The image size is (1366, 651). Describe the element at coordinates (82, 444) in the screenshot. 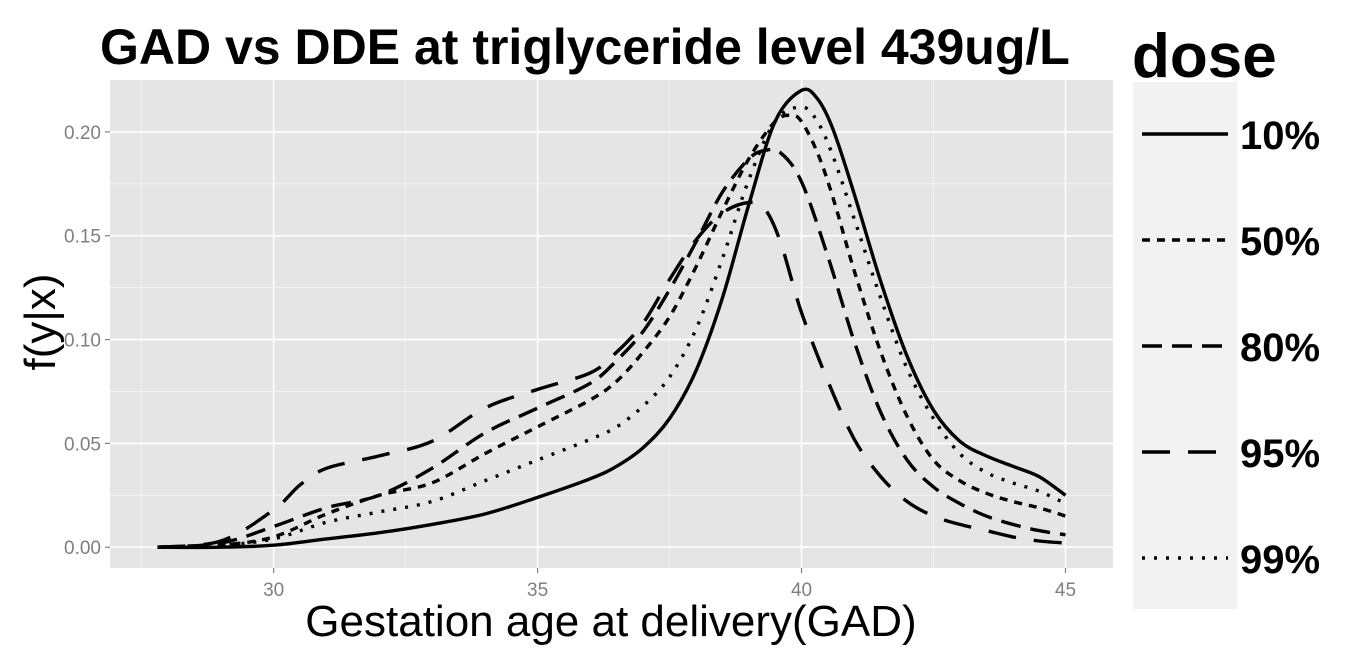

I see `y-tick-label: 0.05` at that location.